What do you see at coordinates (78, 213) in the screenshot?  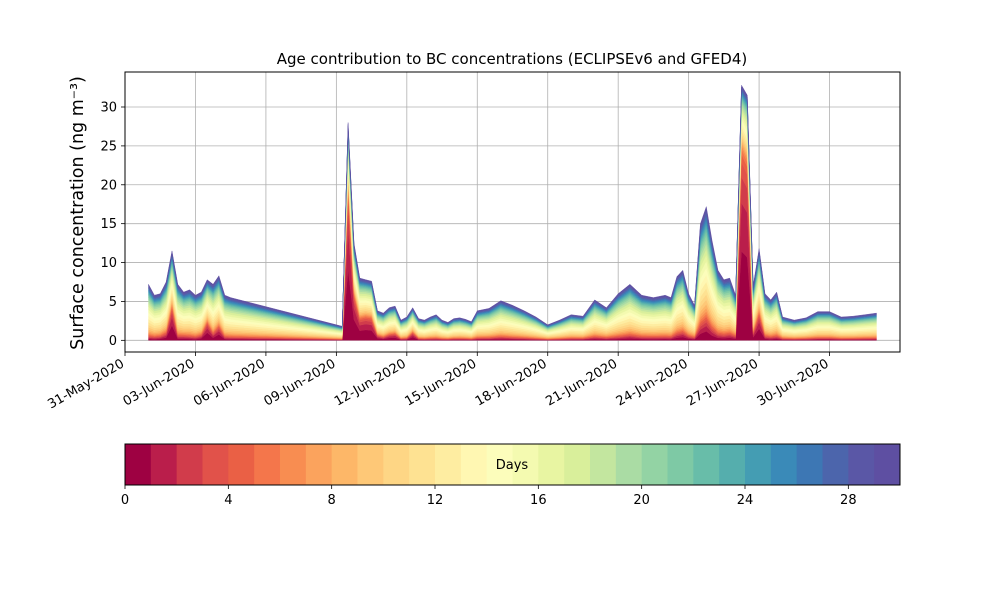 I see `y-axis-label: Surface concentration (ng m⁻³)` at bounding box center [78, 213].